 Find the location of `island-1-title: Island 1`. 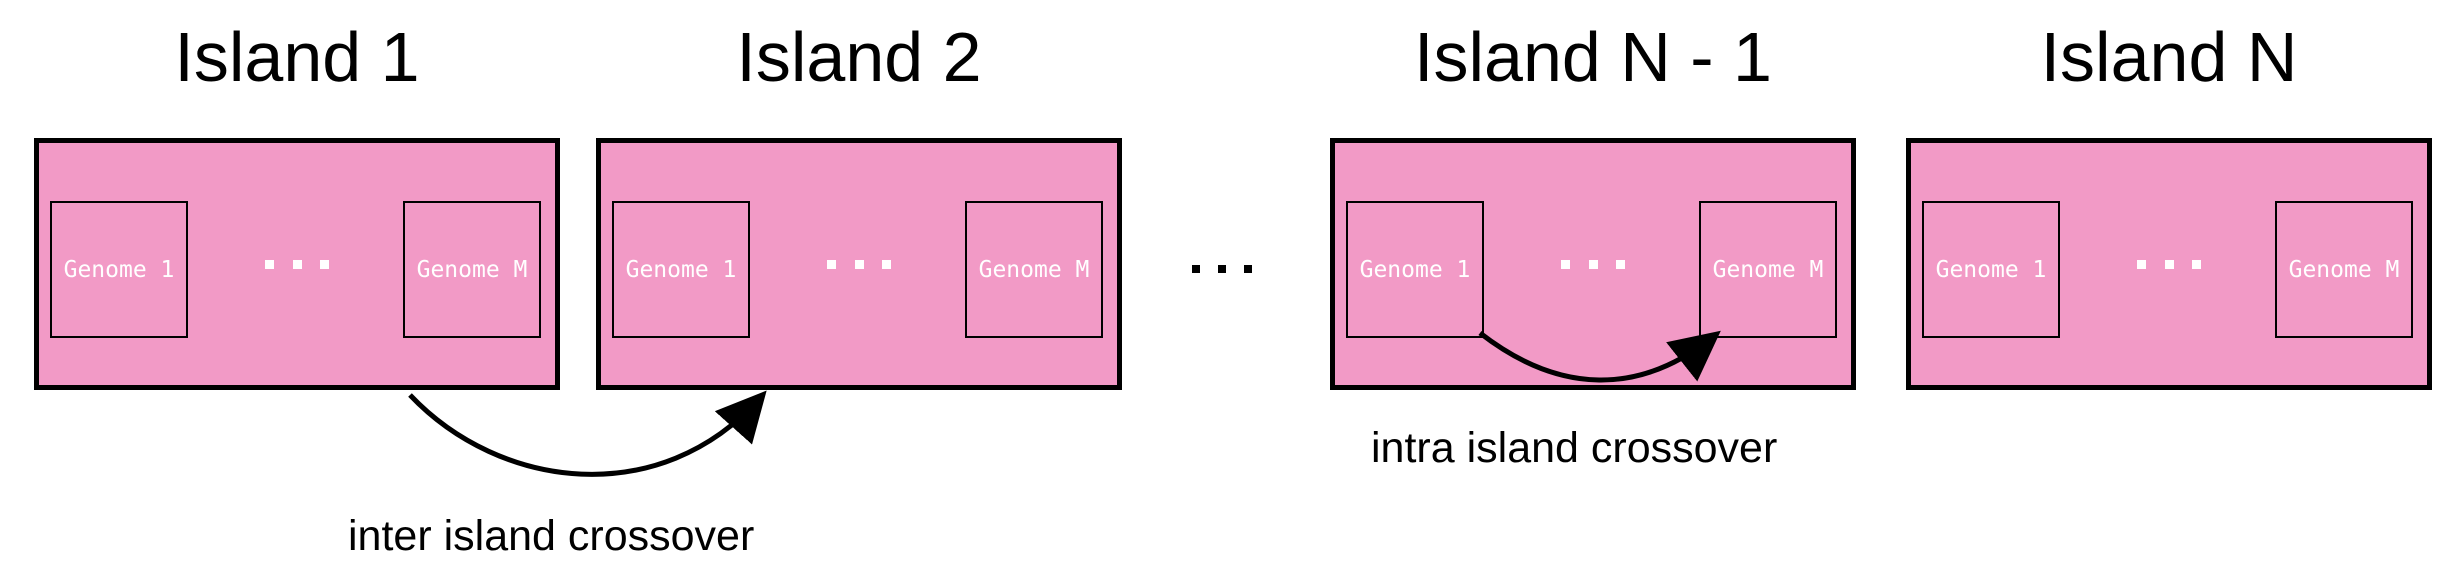

island-1-title: Island 1 is located at coordinates (297, 57).